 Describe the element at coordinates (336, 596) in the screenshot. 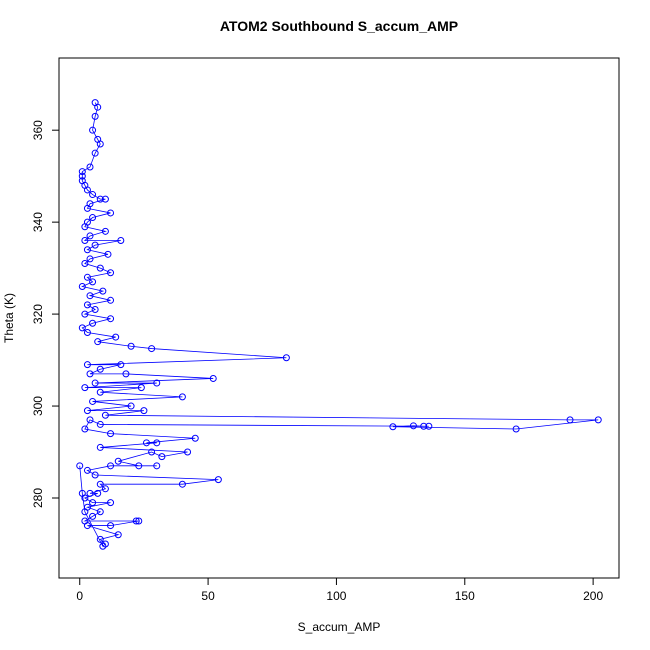

I see `x-tick-label: 100` at that location.